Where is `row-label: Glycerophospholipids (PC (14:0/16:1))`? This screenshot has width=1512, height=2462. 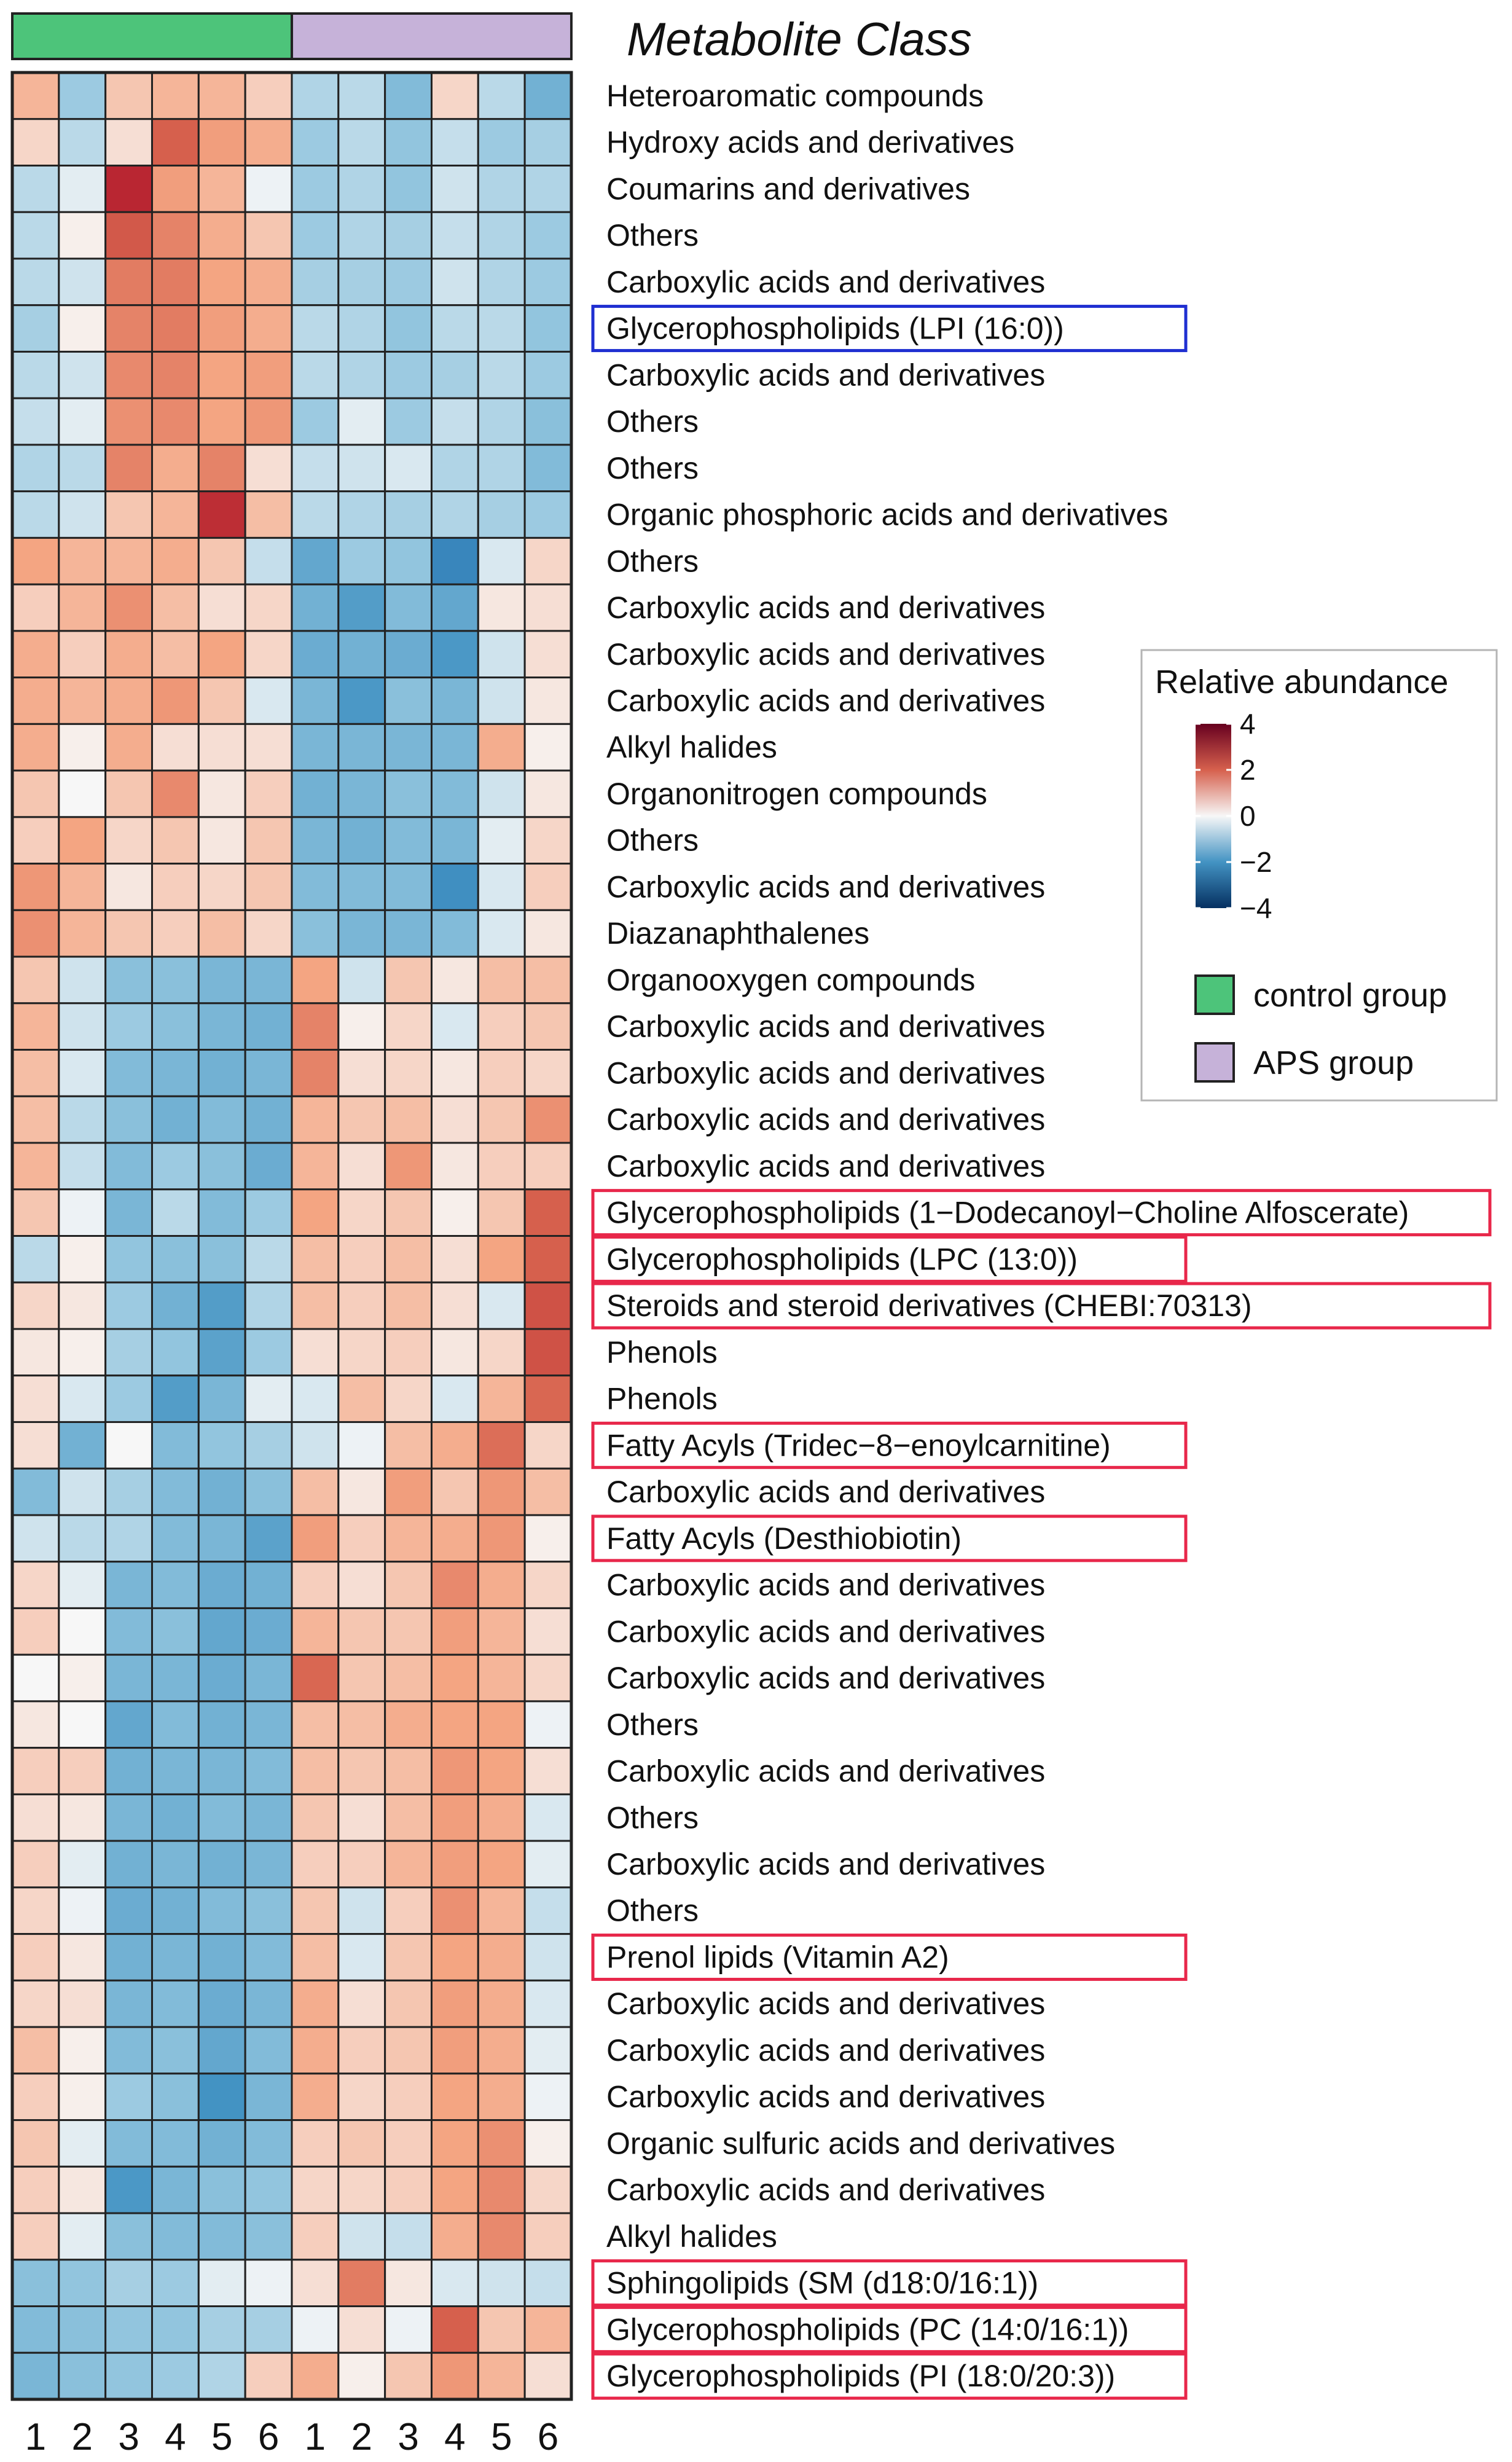
row-label: Glycerophospholipids (PC (14:0/16:1)) is located at coordinates (867, 2329).